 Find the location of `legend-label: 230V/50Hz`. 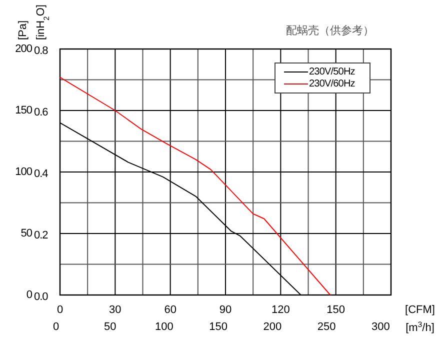

legend-label: 230V/50Hz is located at coordinates (332, 72).